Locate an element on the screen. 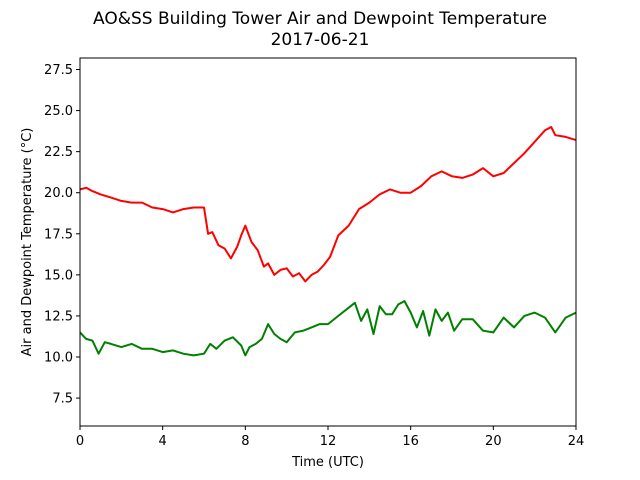 This screenshot has height=480, width=640. y-tick-label: 10.0 is located at coordinates (58, 358).